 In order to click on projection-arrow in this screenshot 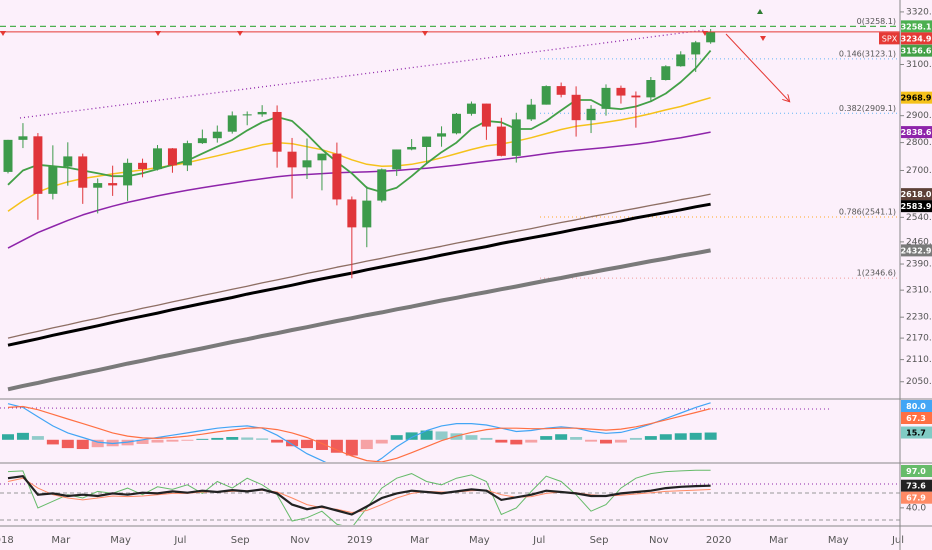, I will do `click(757, 67)`.